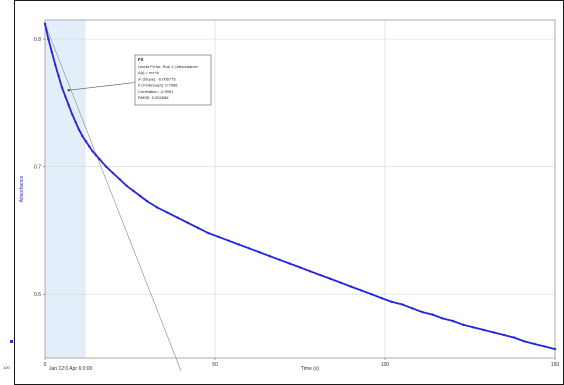  What do you see at coordinates (69, 90) in the screenshot?
I see `annotation-anchor` at bounding box center [69, 90].